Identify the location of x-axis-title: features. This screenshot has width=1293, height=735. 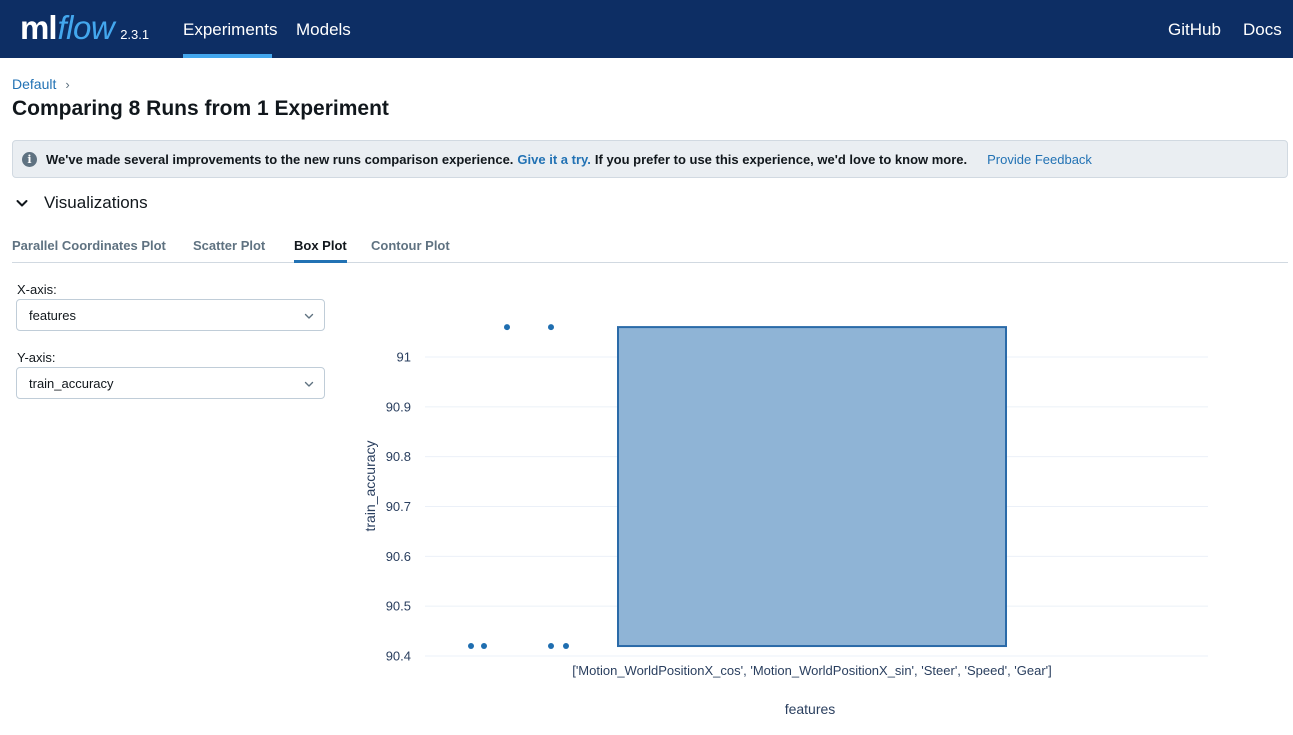
(810, 709).